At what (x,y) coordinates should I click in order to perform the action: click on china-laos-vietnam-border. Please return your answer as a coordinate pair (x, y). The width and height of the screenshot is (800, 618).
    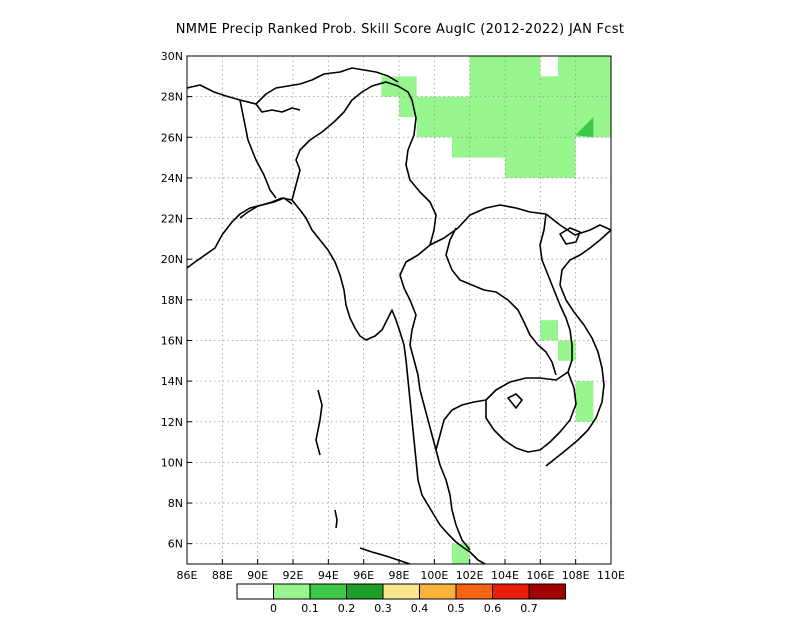
    Looking at the image, I should click on (520, 225).